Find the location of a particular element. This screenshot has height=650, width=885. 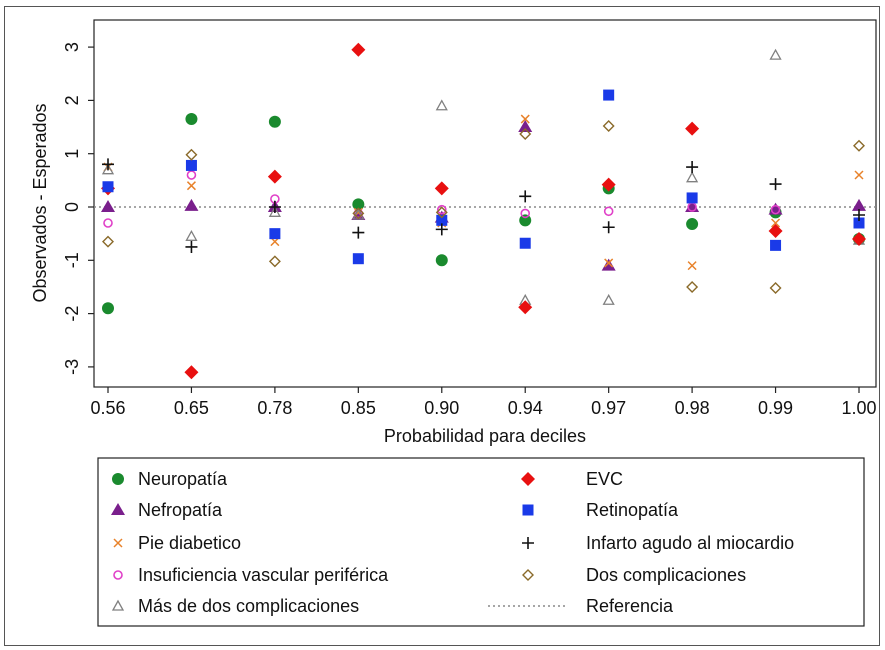

legend-marker-insuficiencia-vascular-periferica is located at coordinates (118, 575).